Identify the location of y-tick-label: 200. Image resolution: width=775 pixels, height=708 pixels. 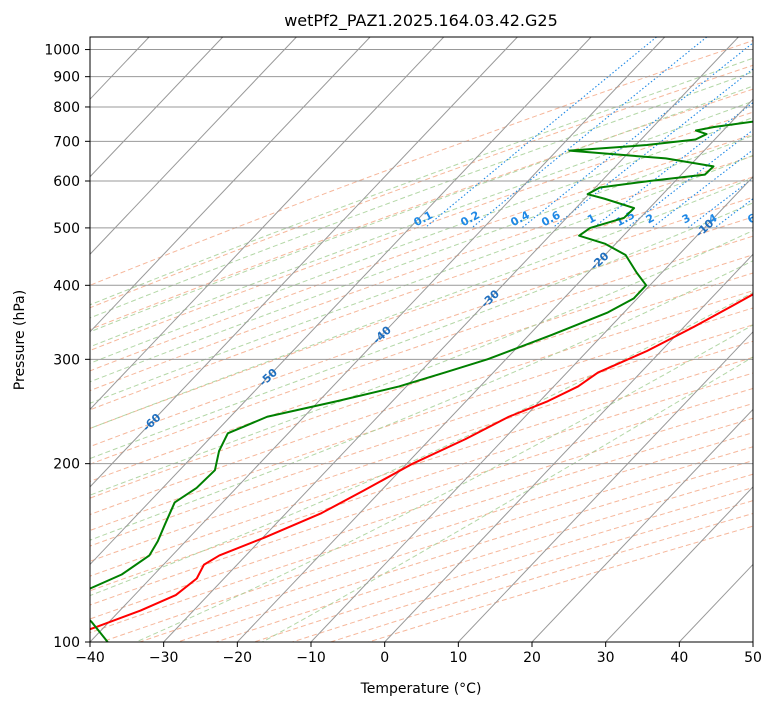
(66, 465).